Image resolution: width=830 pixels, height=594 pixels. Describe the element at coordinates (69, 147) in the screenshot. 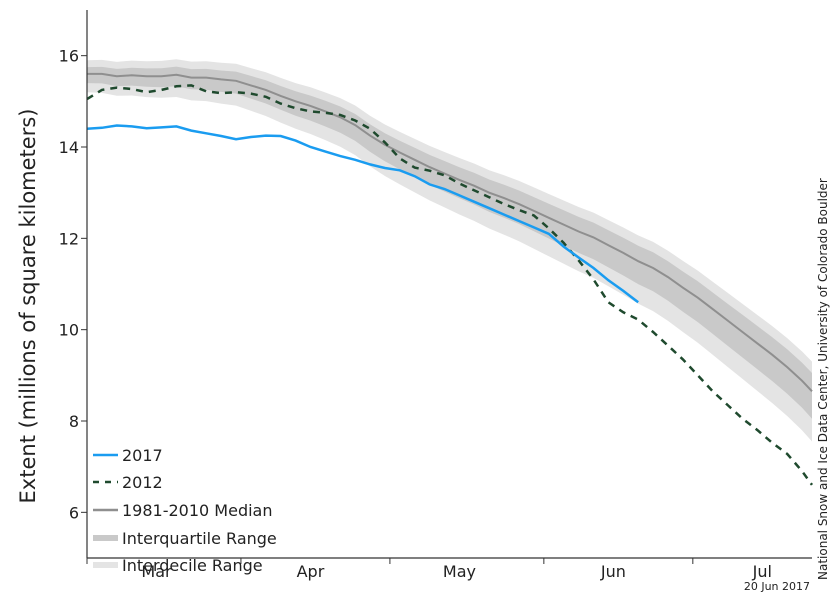

I see `y-tick-label: 14` at that location.